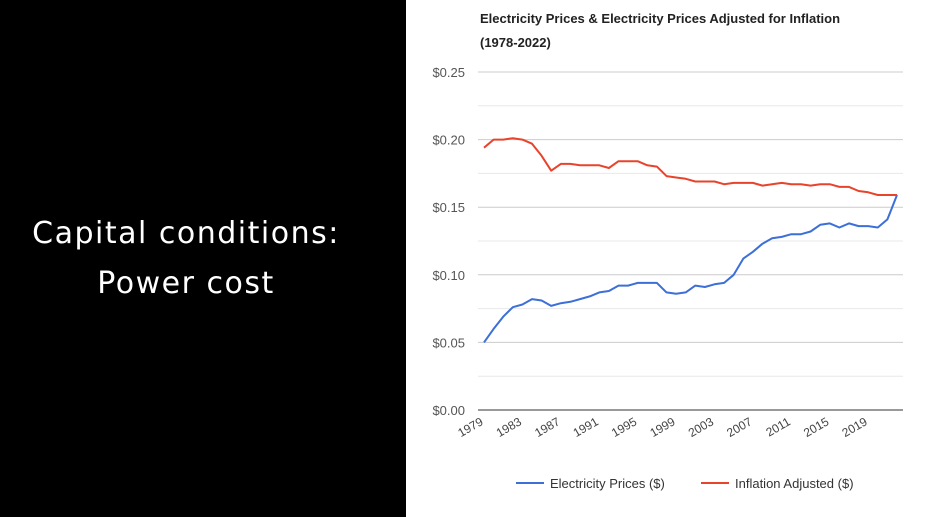 This screenshot has height=517, width=929. I want to click on series-line-inflation-adjusted, so click(690, 166).